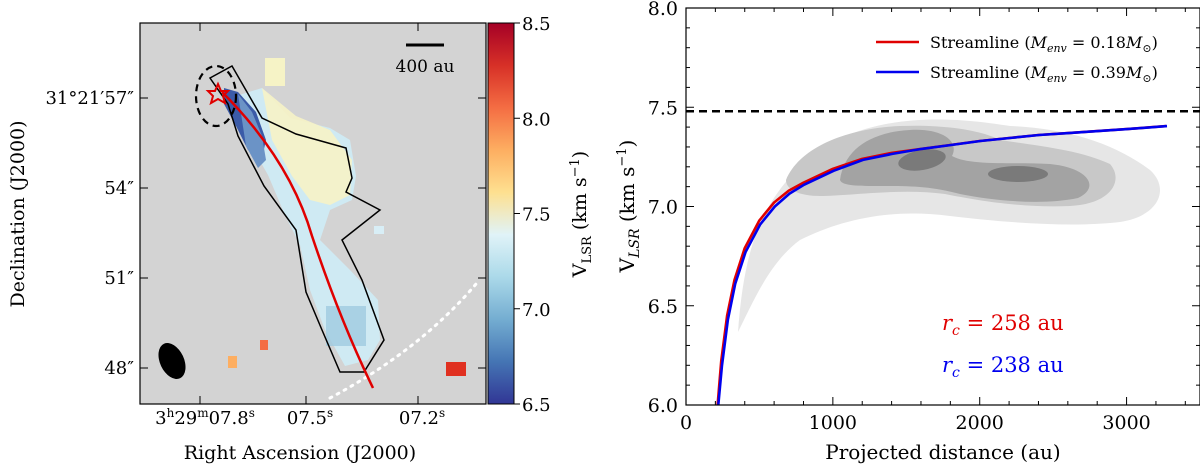 The height and width of the screenshot is (469, 1200). I want to click on x-tick-label: 2000, so click(980, 423).